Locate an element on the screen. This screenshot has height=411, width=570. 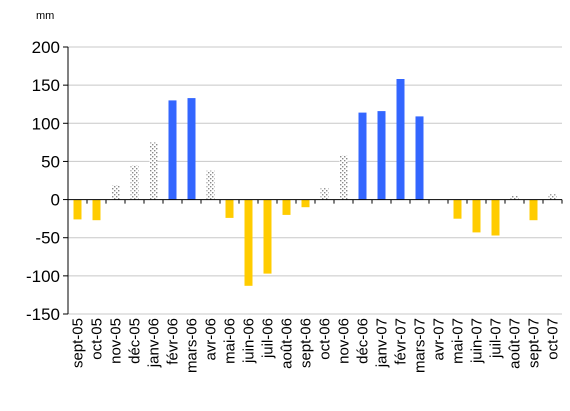
x-tick-label: sept-06 is located at coordinates (306, 343).